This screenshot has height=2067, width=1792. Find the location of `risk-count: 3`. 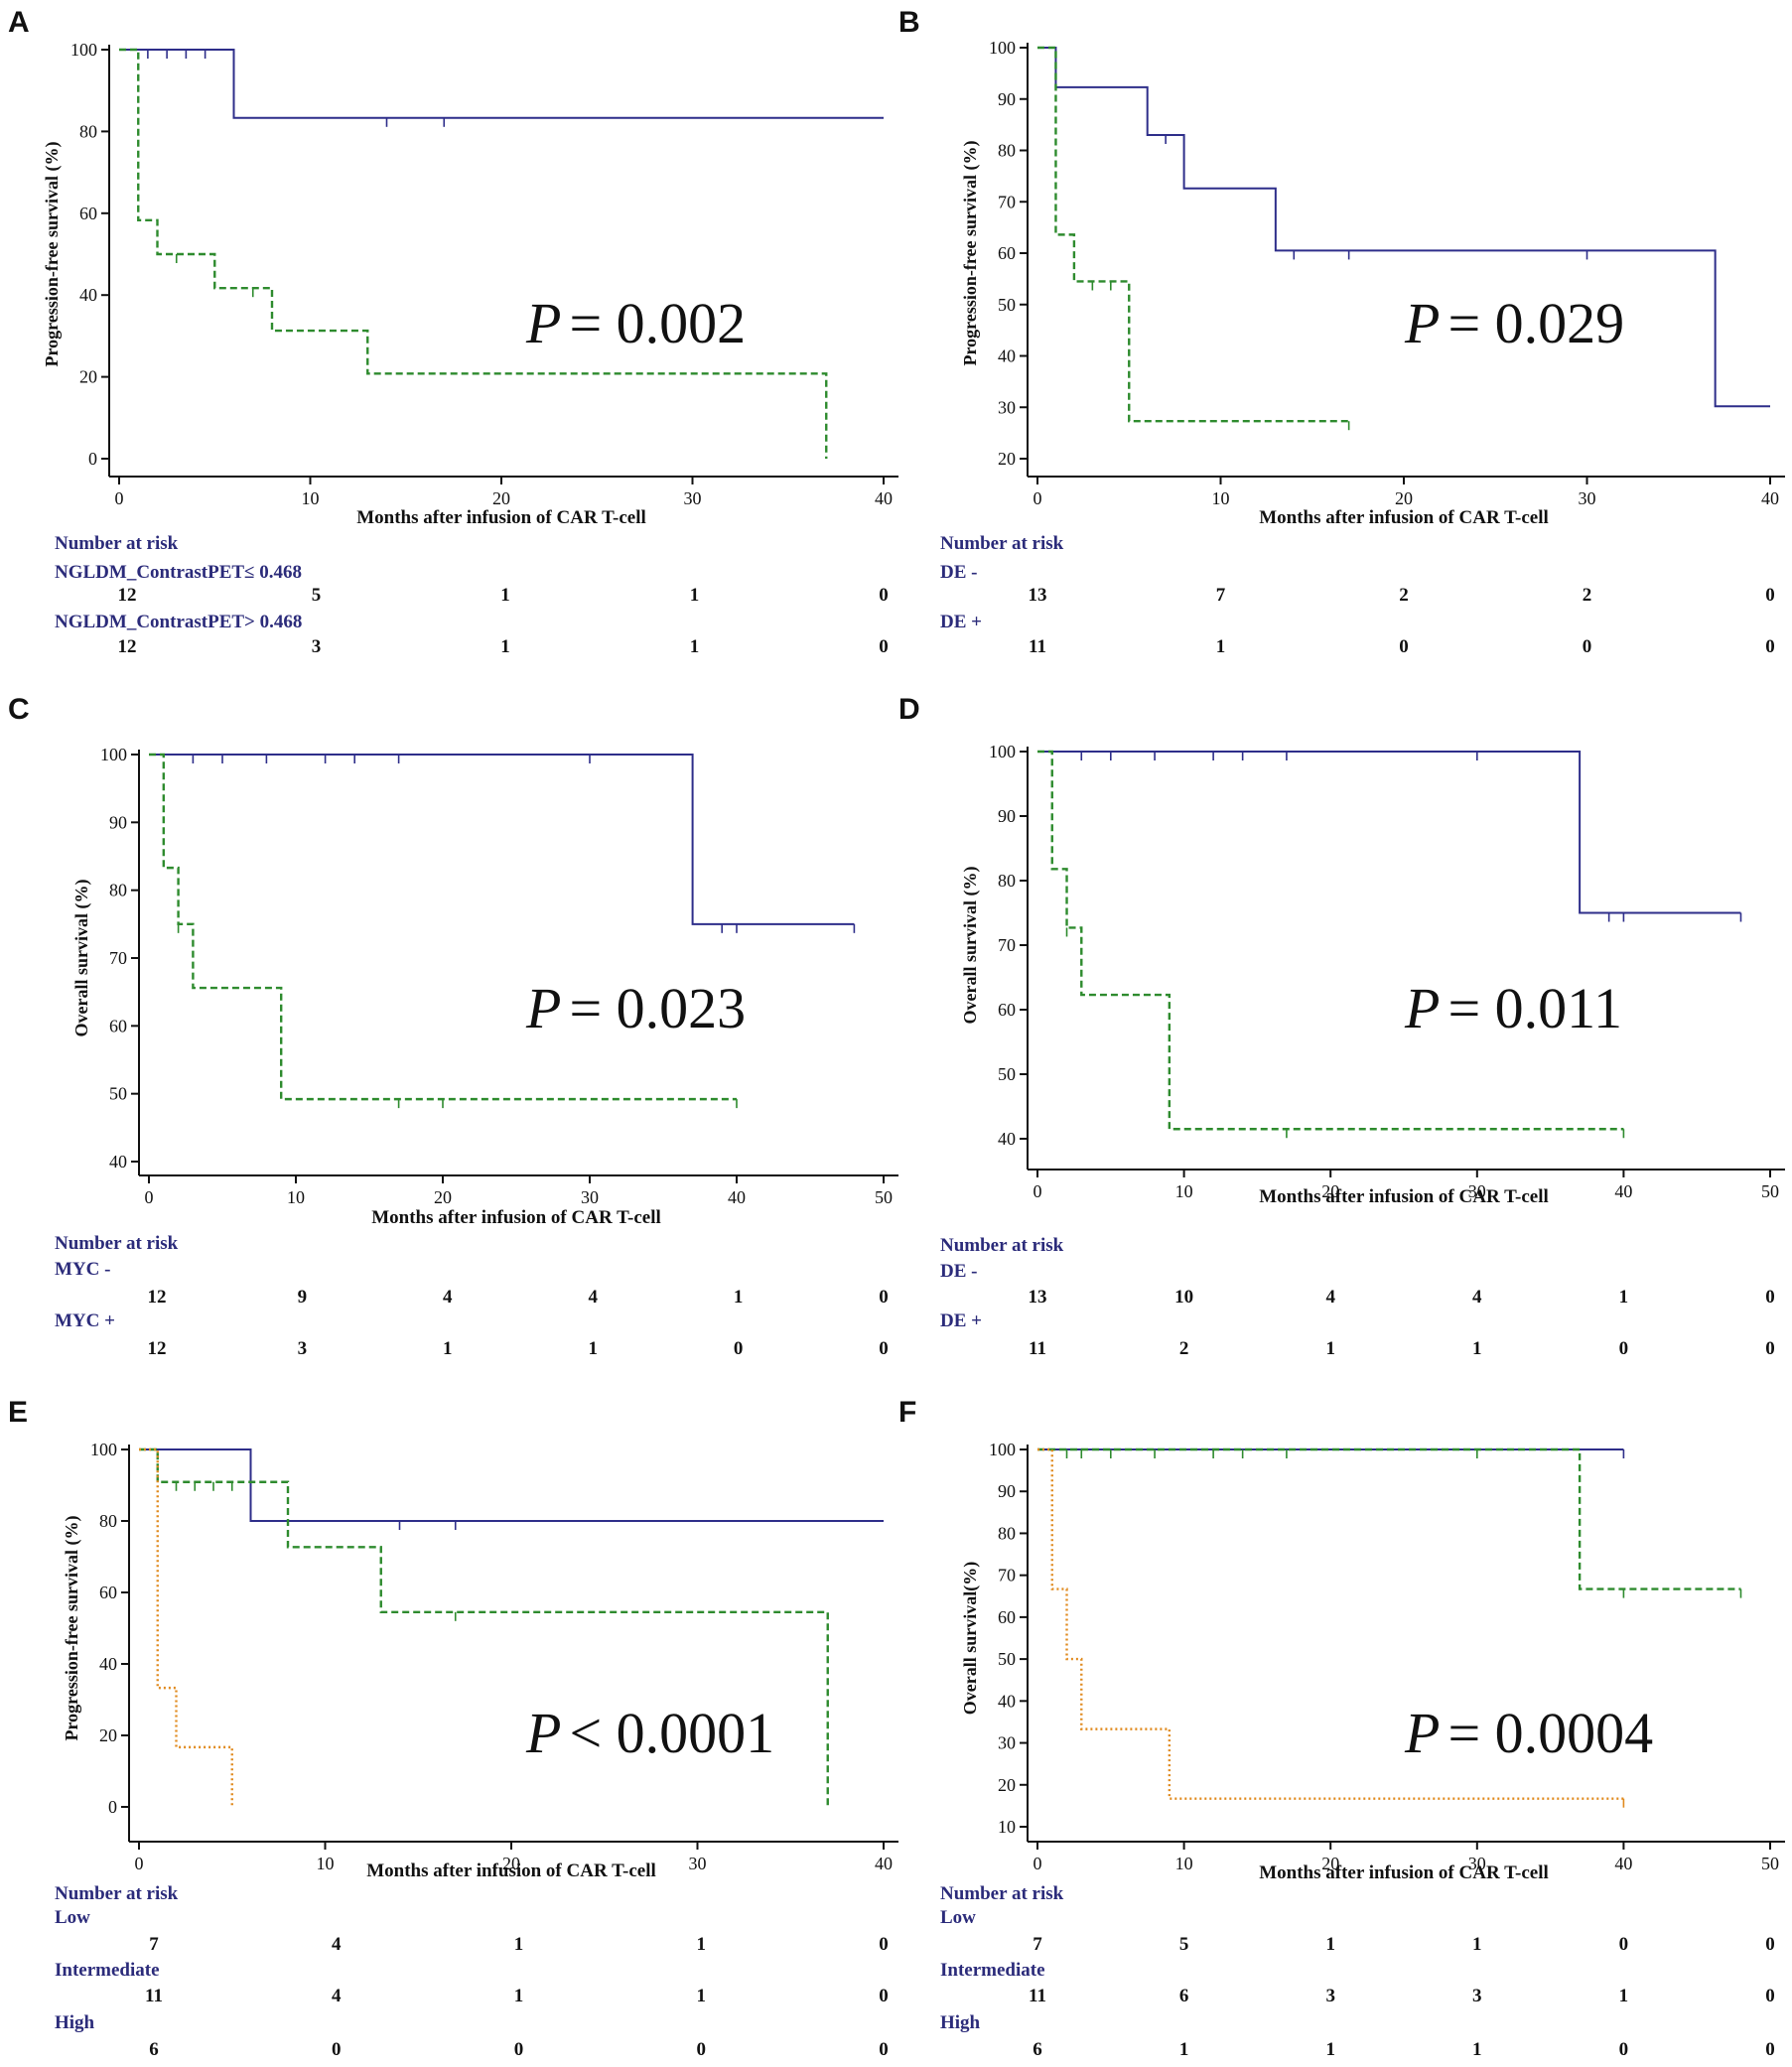

risk-count: 3 is located at coordinates (1330, 1996).